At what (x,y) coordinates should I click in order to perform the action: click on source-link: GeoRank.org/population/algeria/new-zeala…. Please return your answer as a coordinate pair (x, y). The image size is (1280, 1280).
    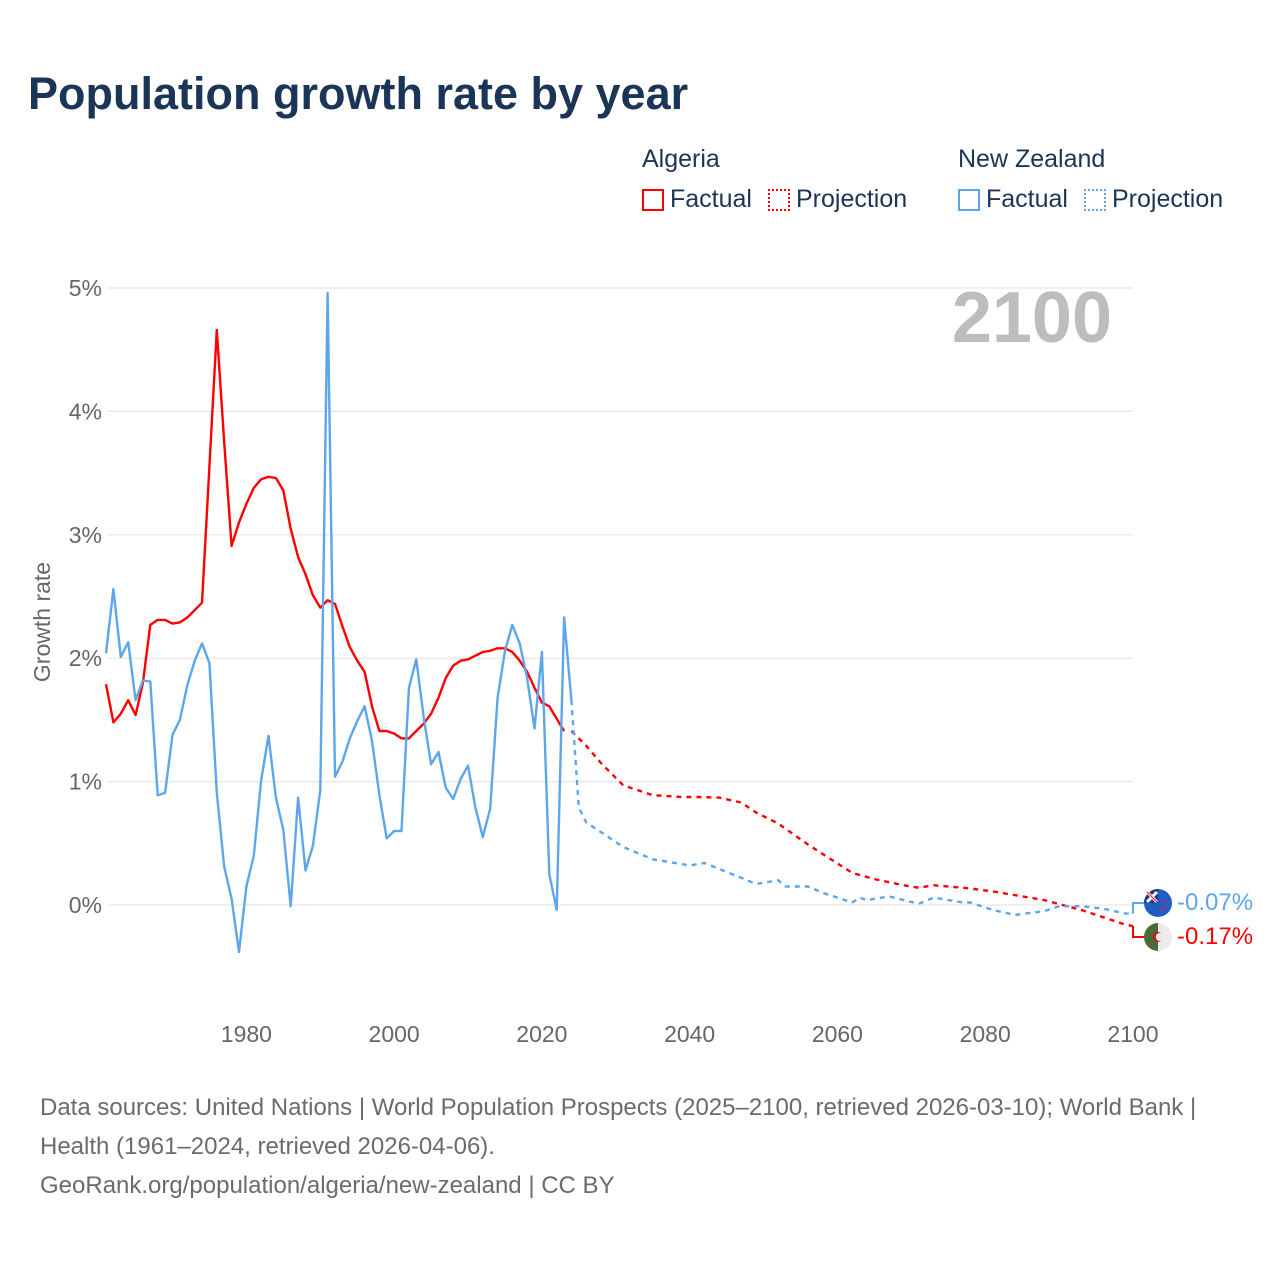
    Looking at the image, I should click on (327, 1185).